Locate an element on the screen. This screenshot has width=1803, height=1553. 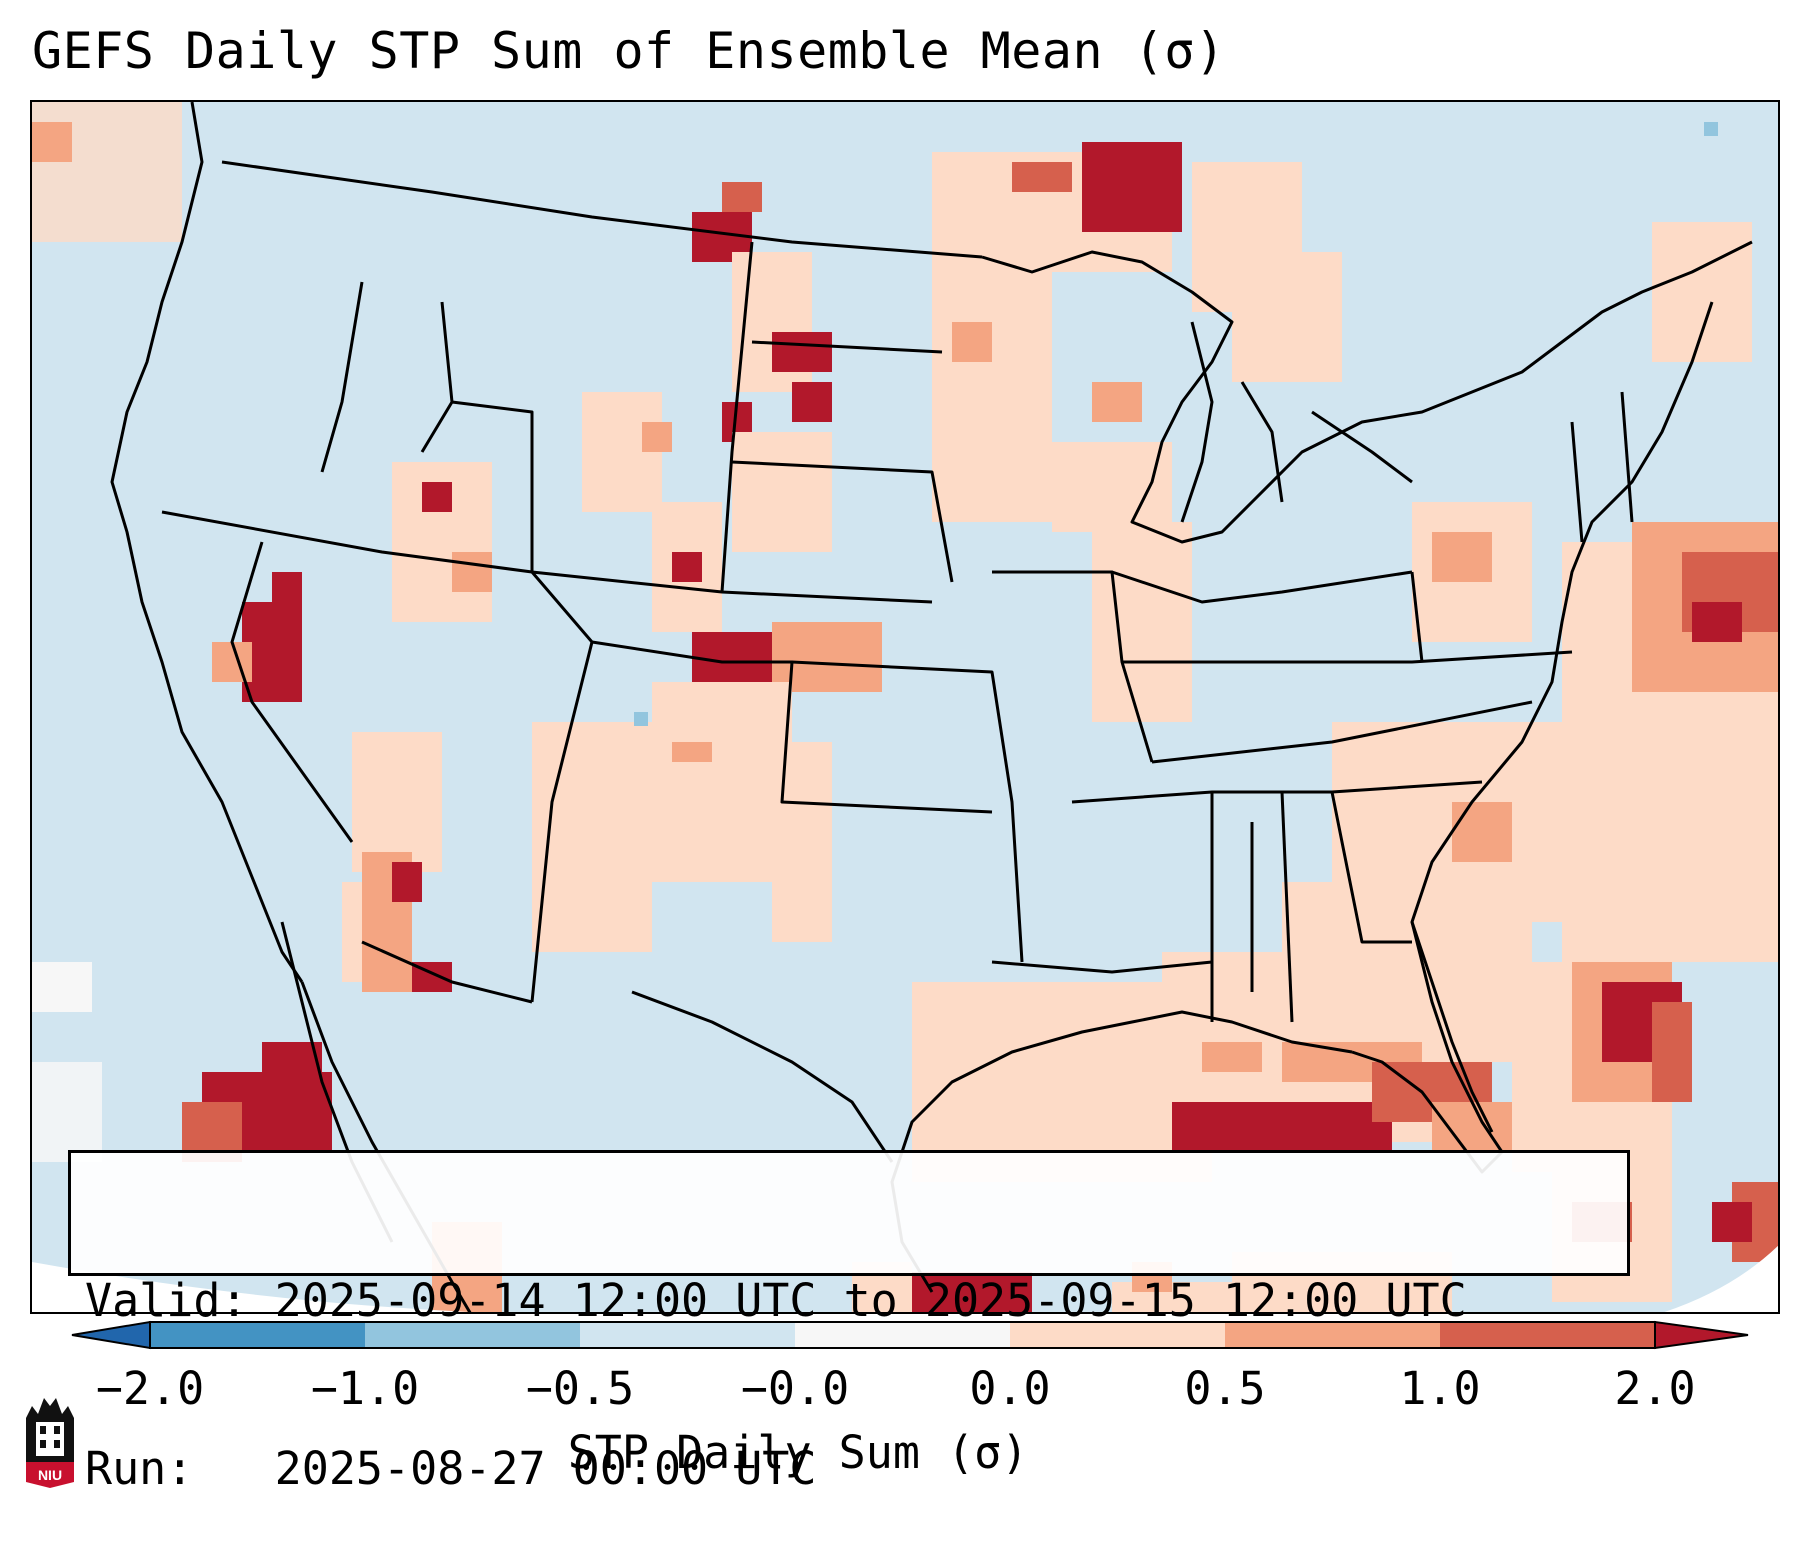
colorbar-tick-label: 0.5 is located at coordinates (1225, 1388).